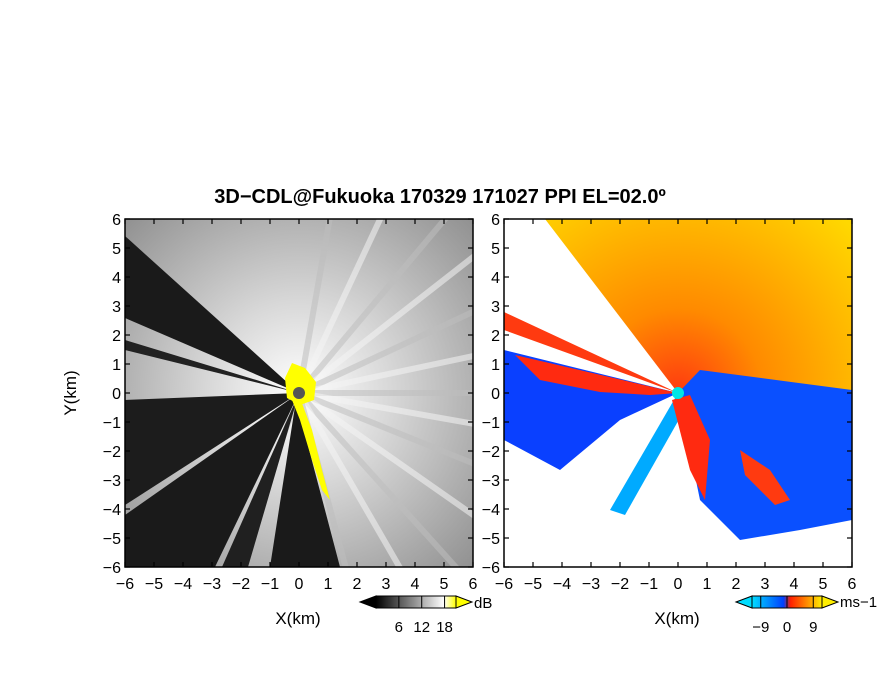 The height and width of the screenshot is (680, 880). I want to click on snr-colorbar-tick-label: 18, so click(444, 627).